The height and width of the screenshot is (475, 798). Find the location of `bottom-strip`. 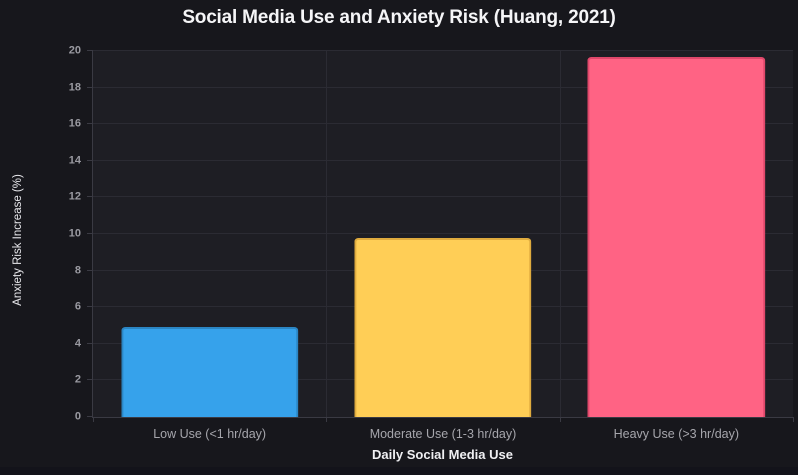

bottom-strip is located at coordinates (399, 471).